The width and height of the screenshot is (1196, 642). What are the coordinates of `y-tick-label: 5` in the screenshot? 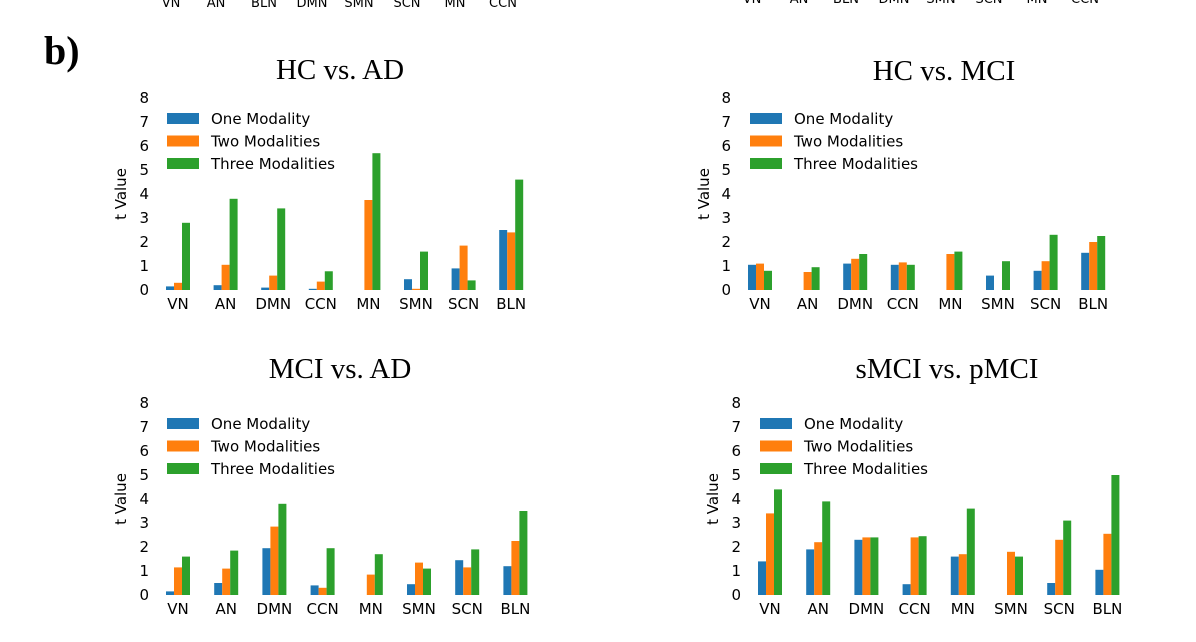 It's located at (736, 475).